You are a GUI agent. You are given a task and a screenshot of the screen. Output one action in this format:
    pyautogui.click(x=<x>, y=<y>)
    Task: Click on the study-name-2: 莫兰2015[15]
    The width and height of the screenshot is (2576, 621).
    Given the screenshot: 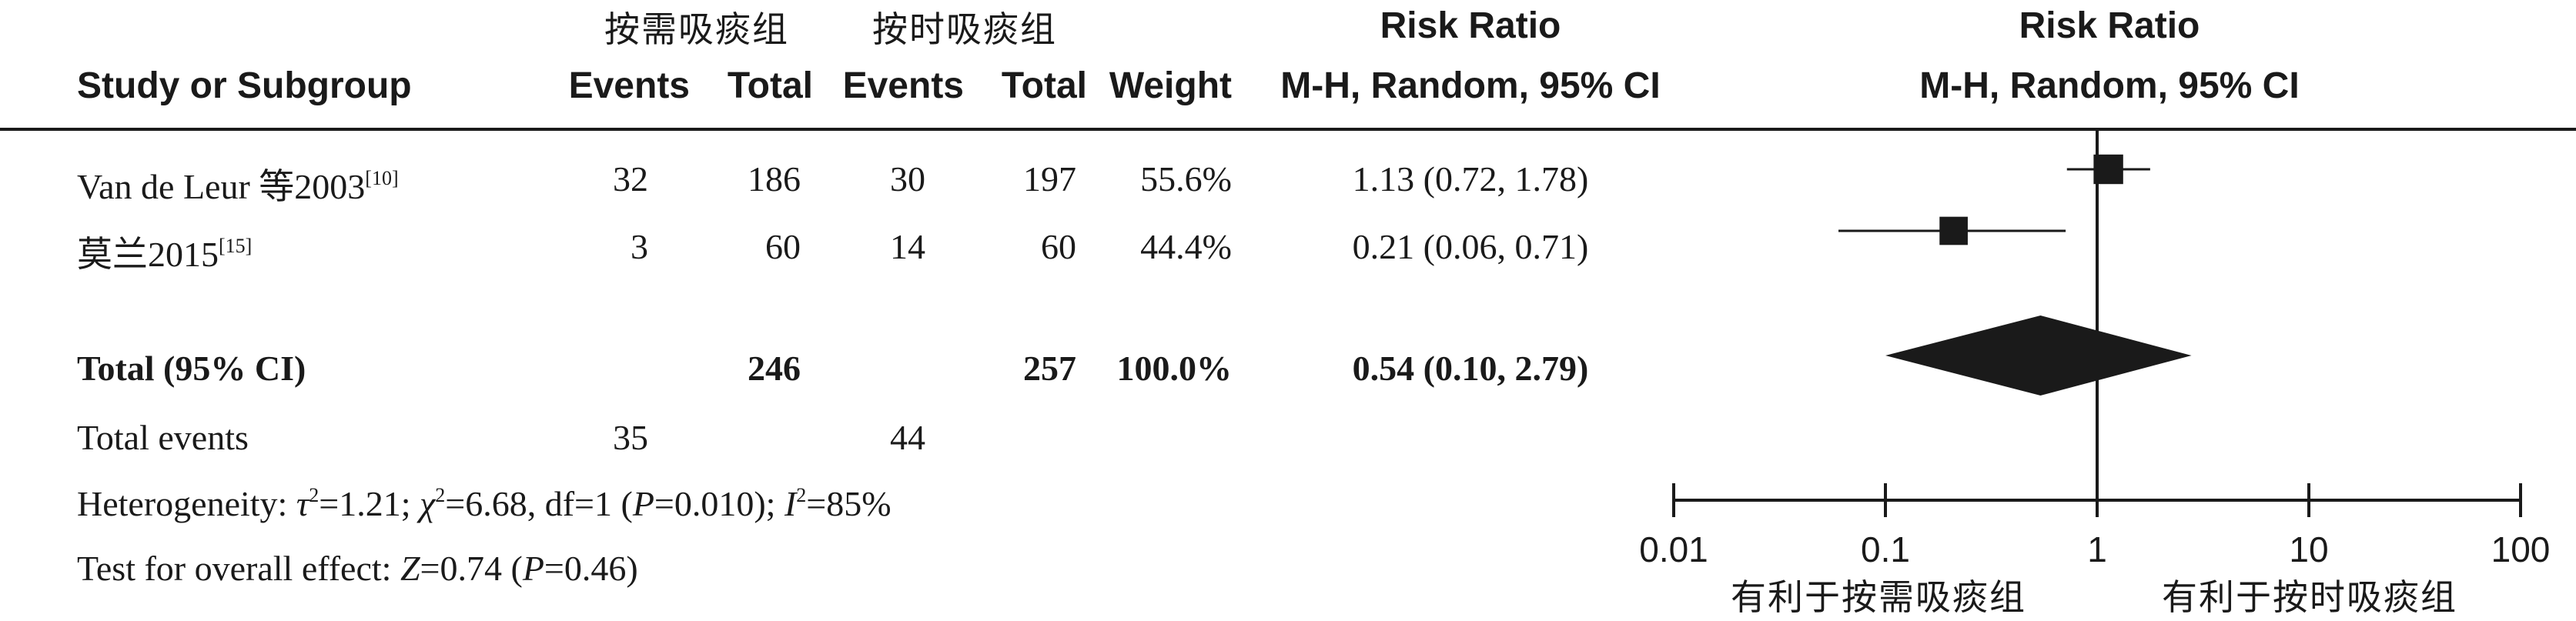 What is the action you would take?
    pyautogui.click(x=165, y=255)
    